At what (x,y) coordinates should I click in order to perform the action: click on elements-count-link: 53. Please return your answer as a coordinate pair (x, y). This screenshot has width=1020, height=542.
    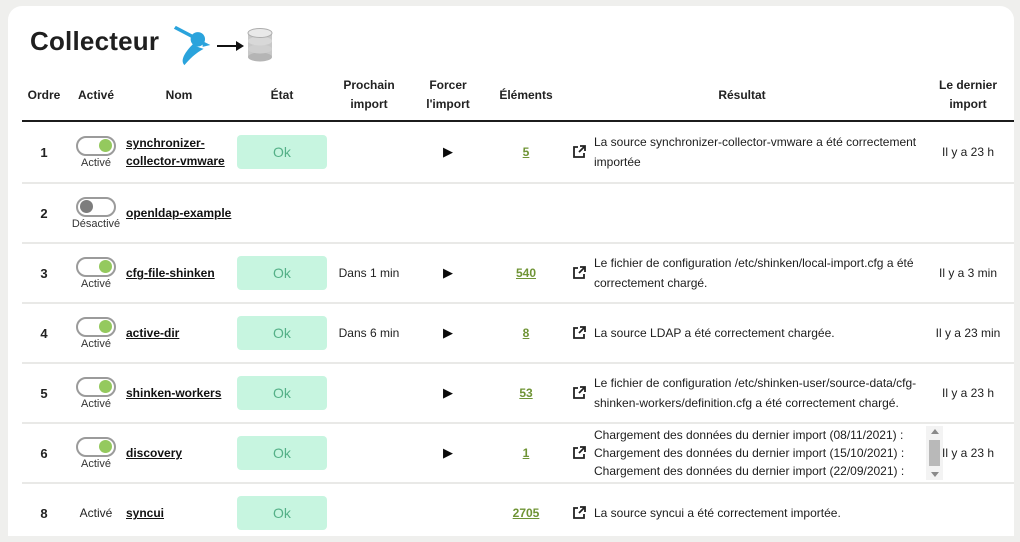
    Looking at the image, I should click on (526, 393).